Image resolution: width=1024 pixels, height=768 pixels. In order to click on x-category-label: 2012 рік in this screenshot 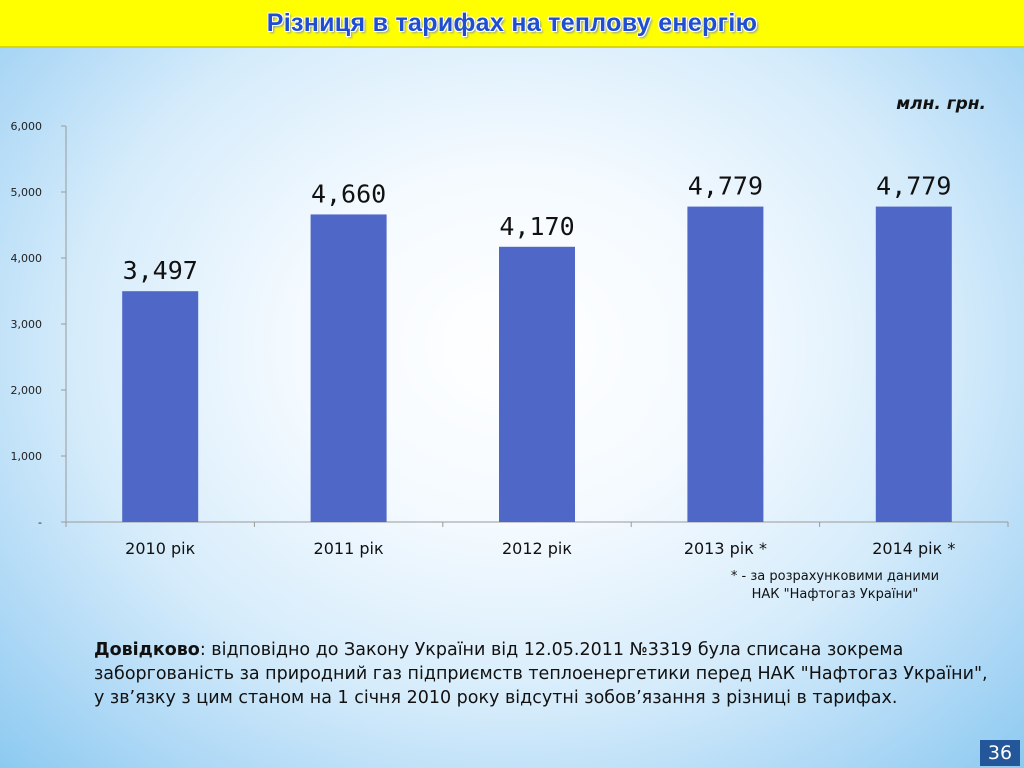, I will do `click(537, 548)`.